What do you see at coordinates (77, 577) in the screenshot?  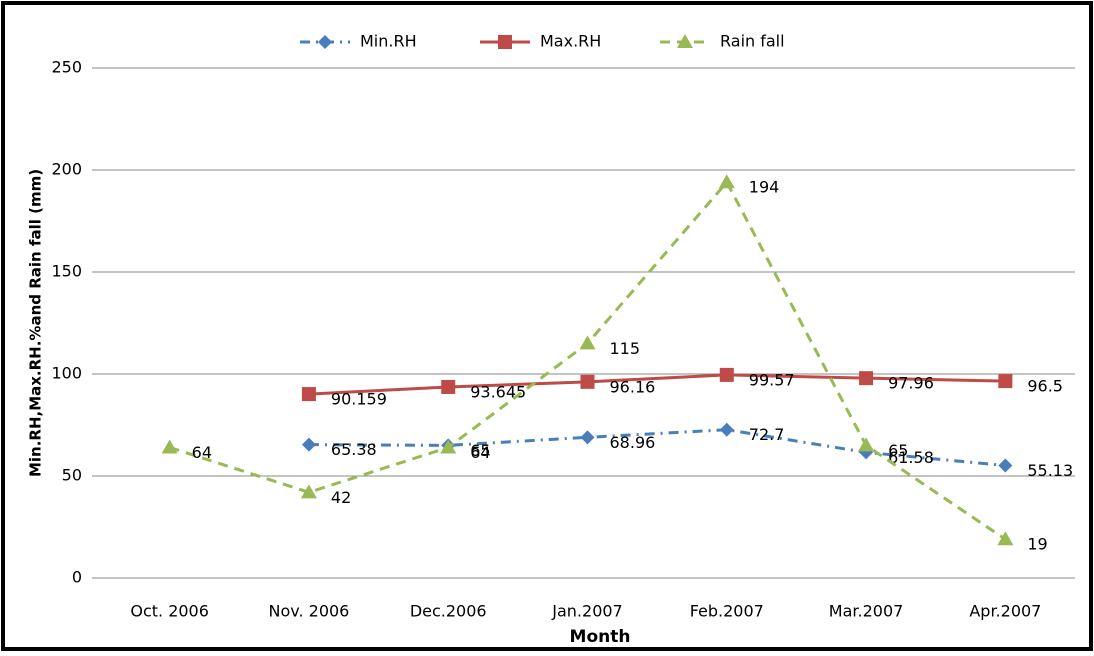 I see `y-tick-label: 0` at bounding box center [77, 577].